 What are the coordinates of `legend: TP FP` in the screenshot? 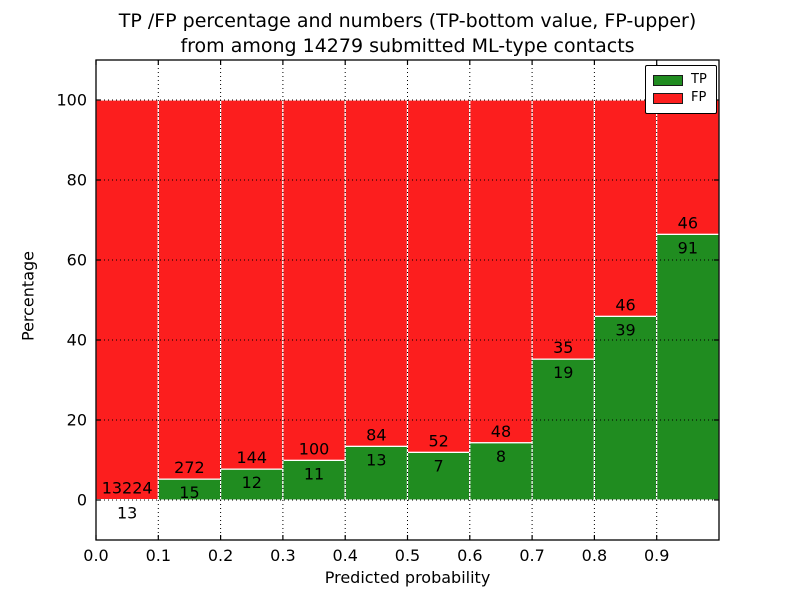 It's located at (681, 89).